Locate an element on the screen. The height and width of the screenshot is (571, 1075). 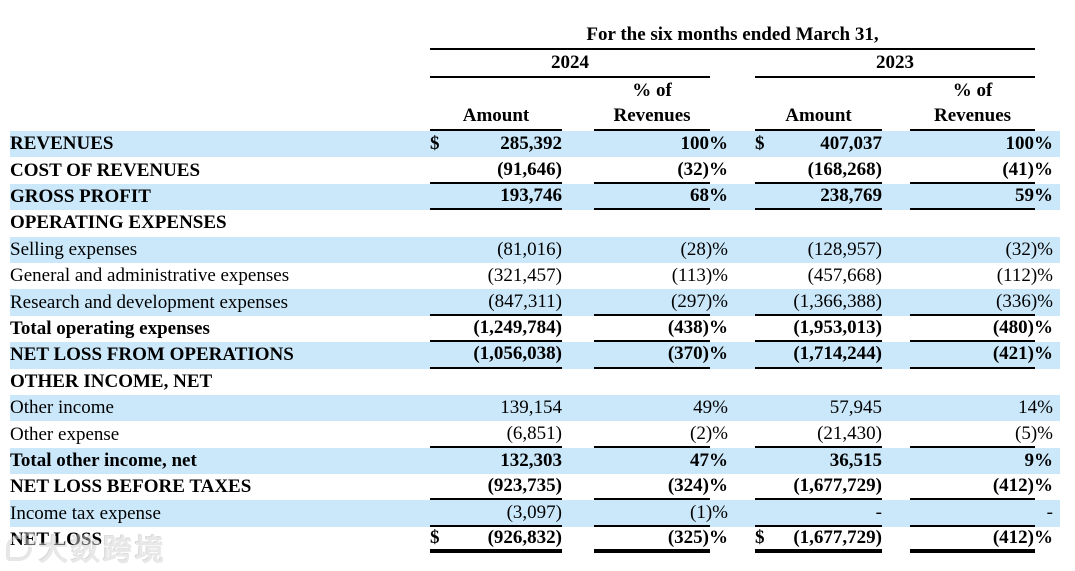
amount-2024: (923,735) is located at coordinates (508, 487).